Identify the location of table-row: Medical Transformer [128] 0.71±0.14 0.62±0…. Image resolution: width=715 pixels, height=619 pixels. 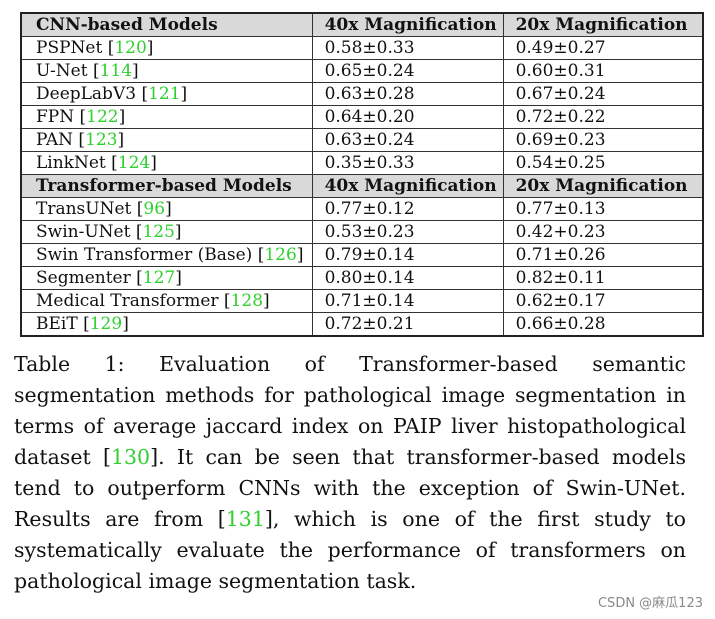
(362, 301).